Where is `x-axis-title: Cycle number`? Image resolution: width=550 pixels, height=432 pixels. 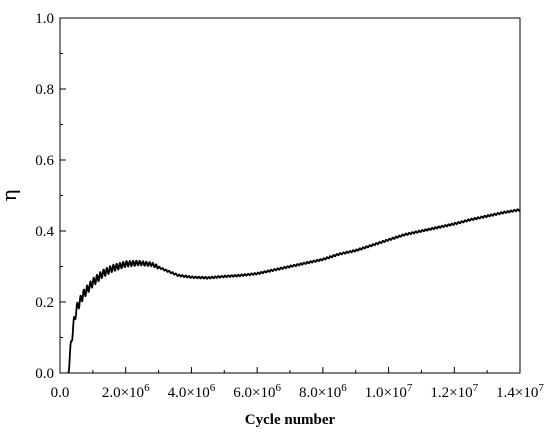
x-axis-title: Cycle number is located at coordinates (290, 420).